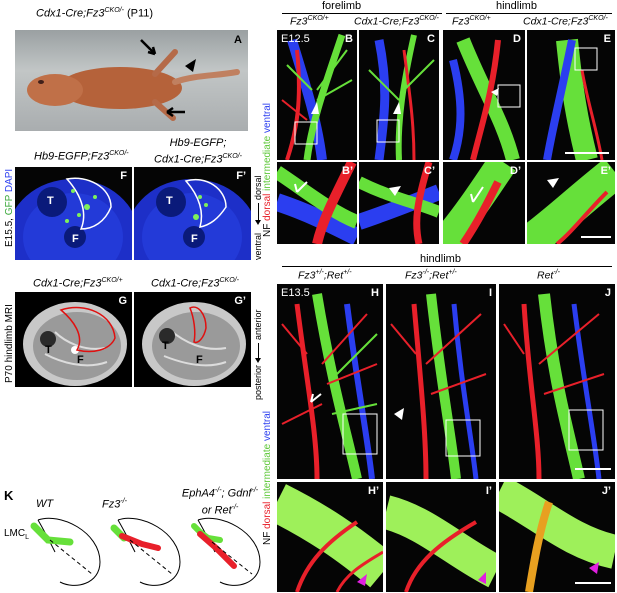  What do you see at coordinates (607, 39) in the screenshot?
I see `panel-e-letter: E` at bounding box center [607, 39].